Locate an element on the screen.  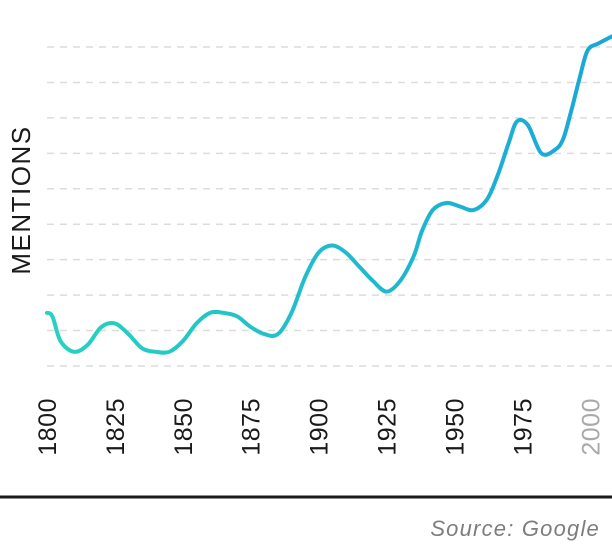
x-tick-label: 1850 is located at coordinates (184, 427).